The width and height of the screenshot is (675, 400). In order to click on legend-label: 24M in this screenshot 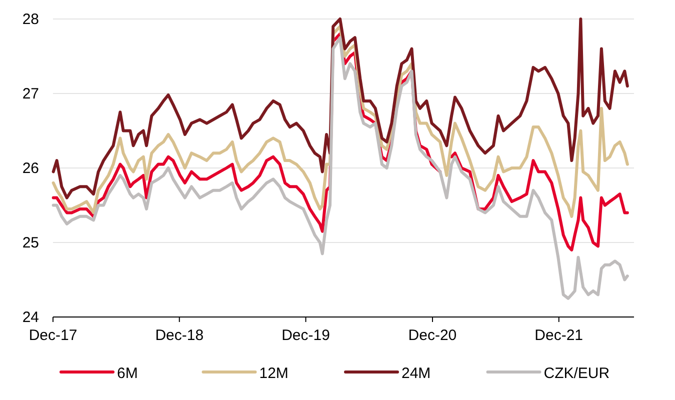, I will do `click(416, 373)`.